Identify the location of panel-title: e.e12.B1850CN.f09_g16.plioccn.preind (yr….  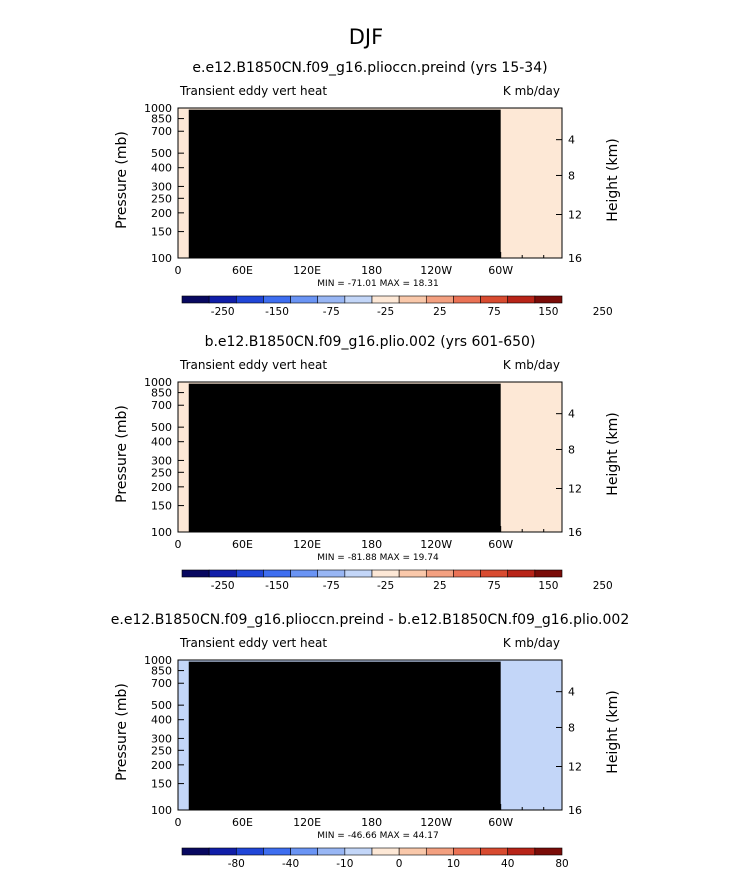
(369, 68).